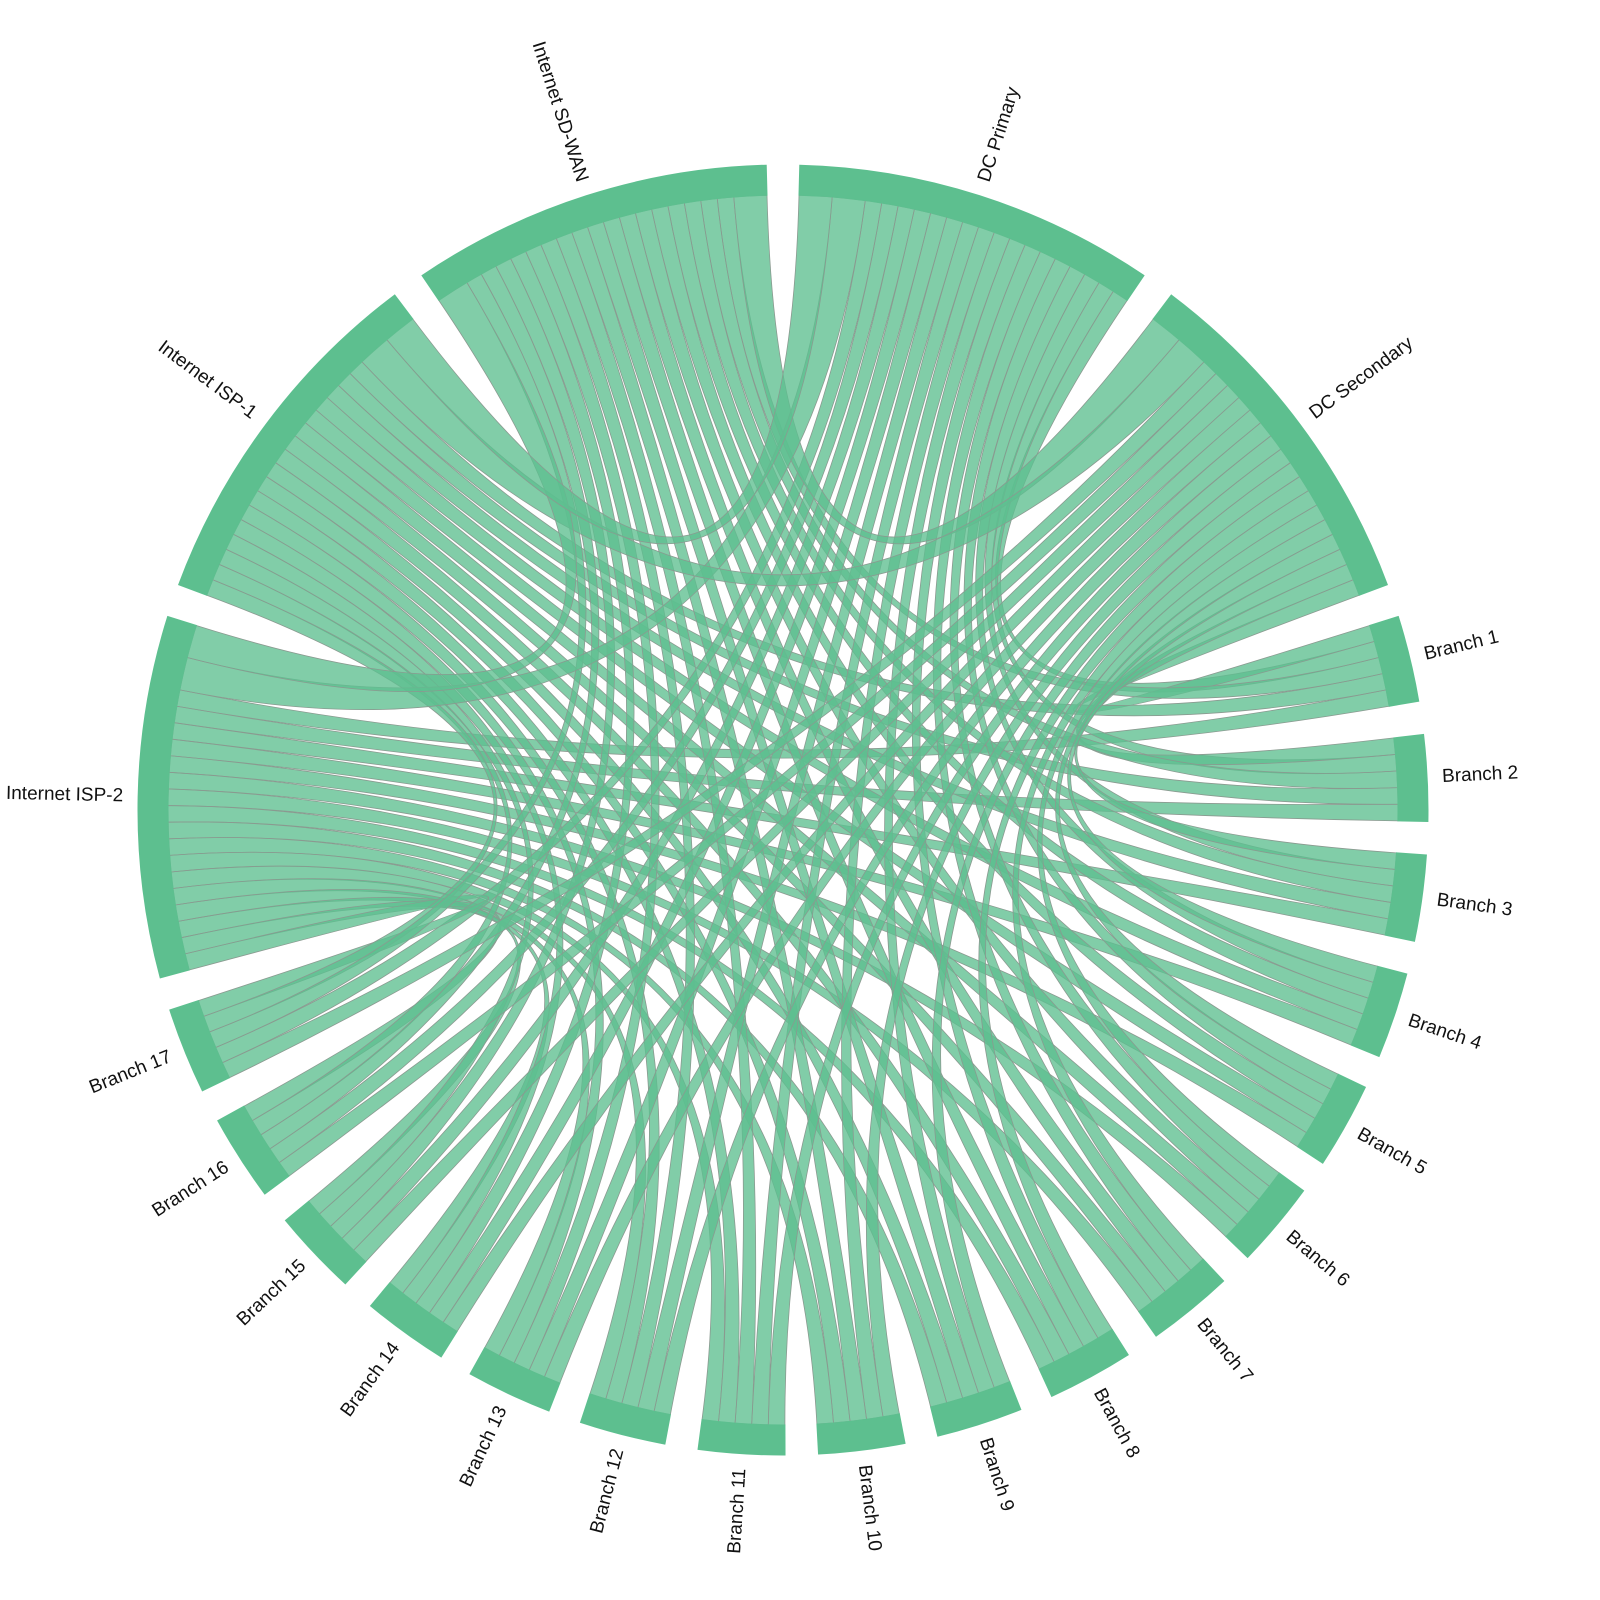  Describe the element at coordinates (130, 1072) in the screenshot. I see `node-label: Branch 17` at that location.